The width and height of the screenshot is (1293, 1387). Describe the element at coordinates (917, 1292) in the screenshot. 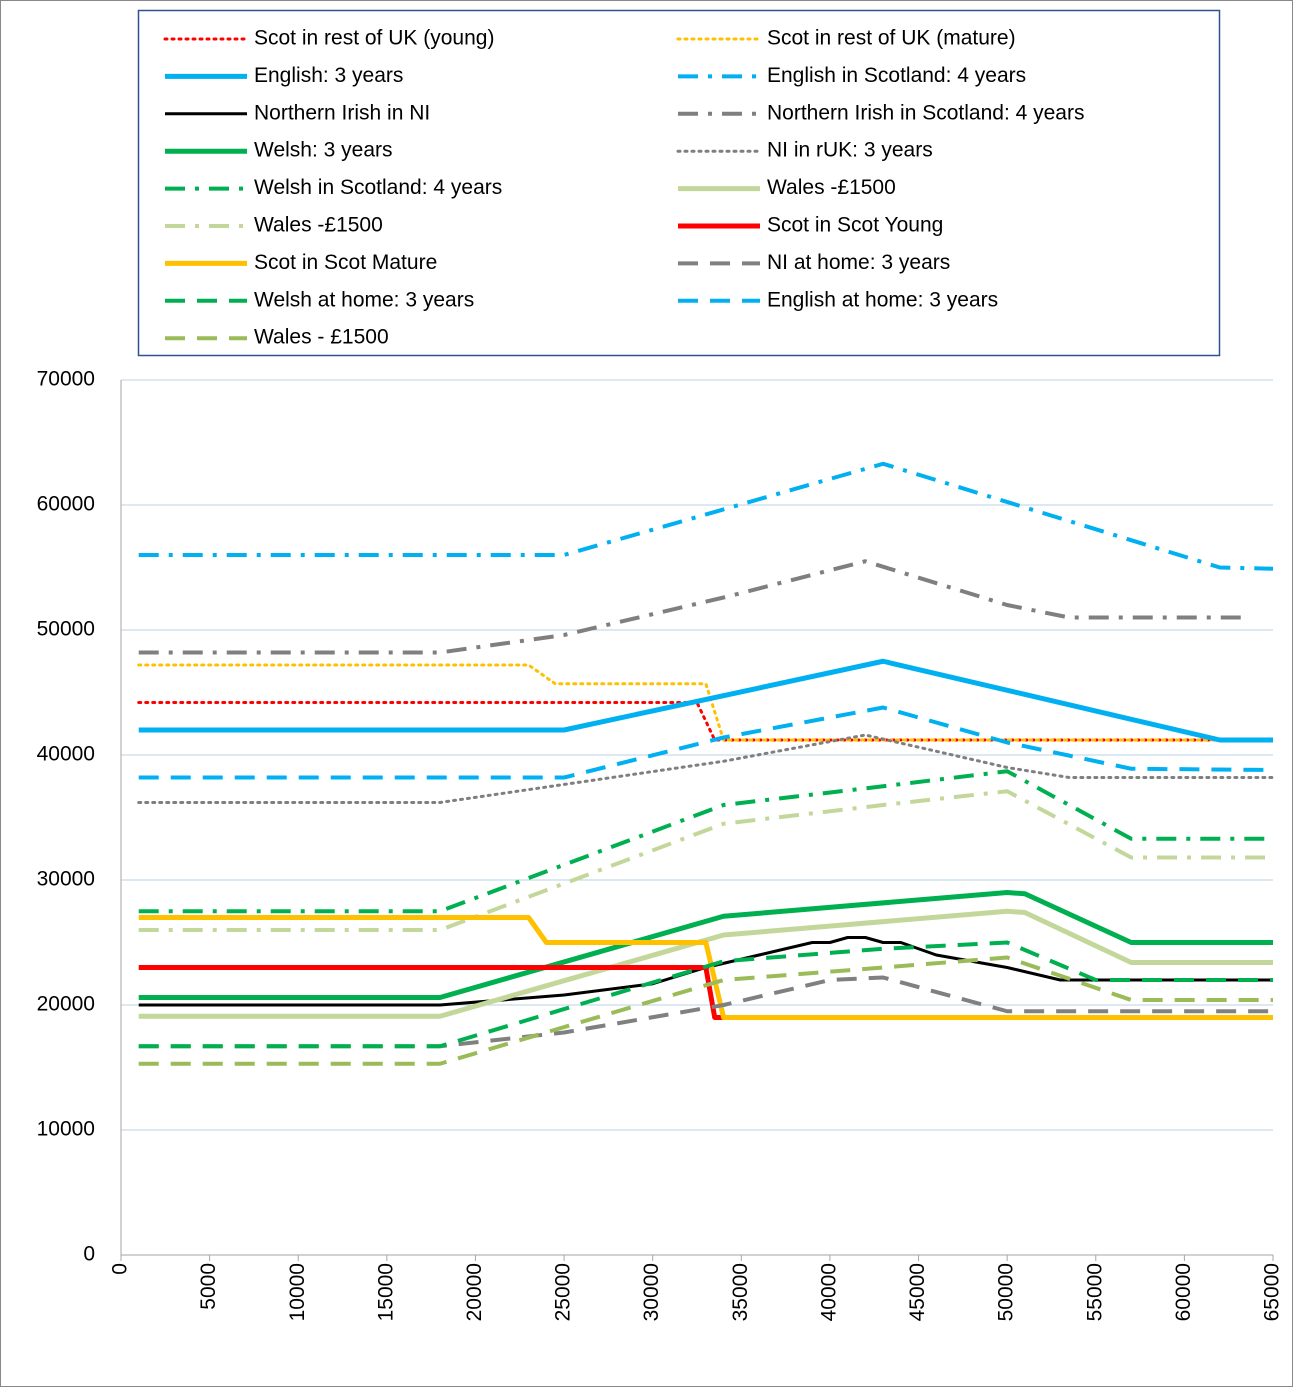

I see `x-tick-label: 45000` at that location.